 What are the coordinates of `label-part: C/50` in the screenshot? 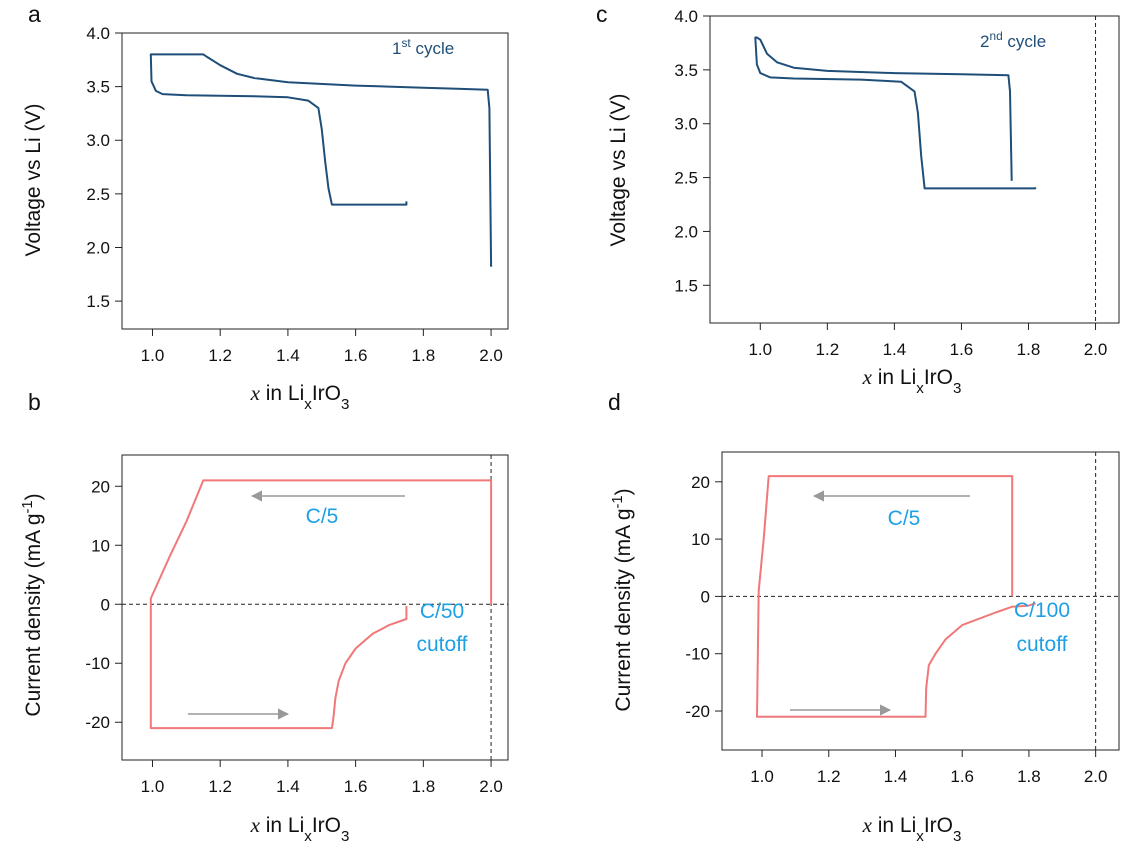 It's located at (442, 611).